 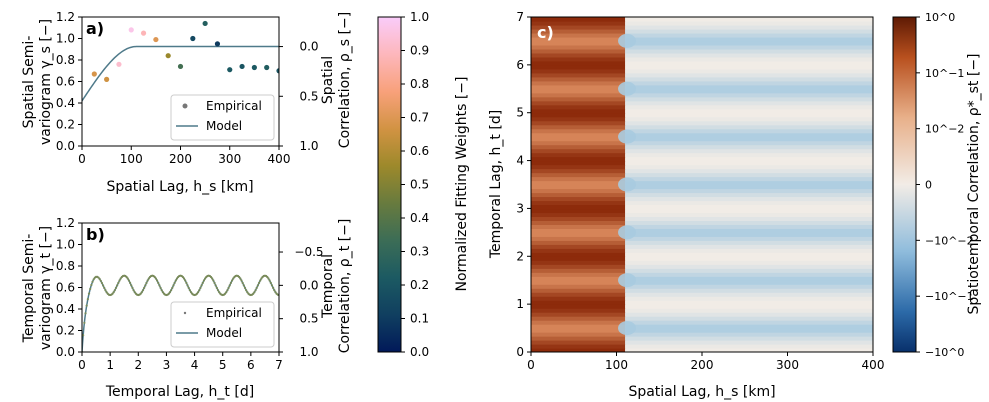 What do you see at coordinates (419, 17) in the screenshot?
I see `weights-colorbar-tick-label: 1.0` at bounding box center [419, 17].